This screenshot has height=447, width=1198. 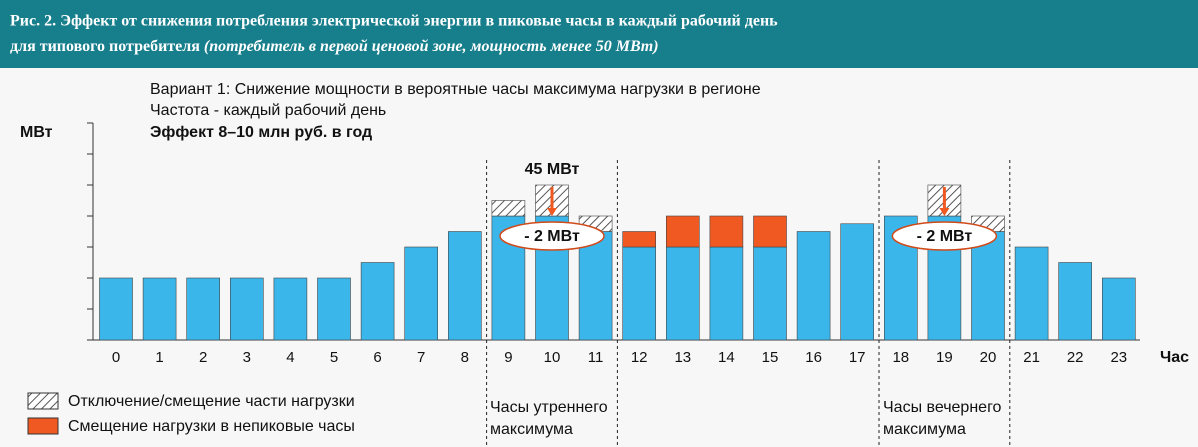 I want to click on x-tick-label: 18, so click(x=900, y=357).